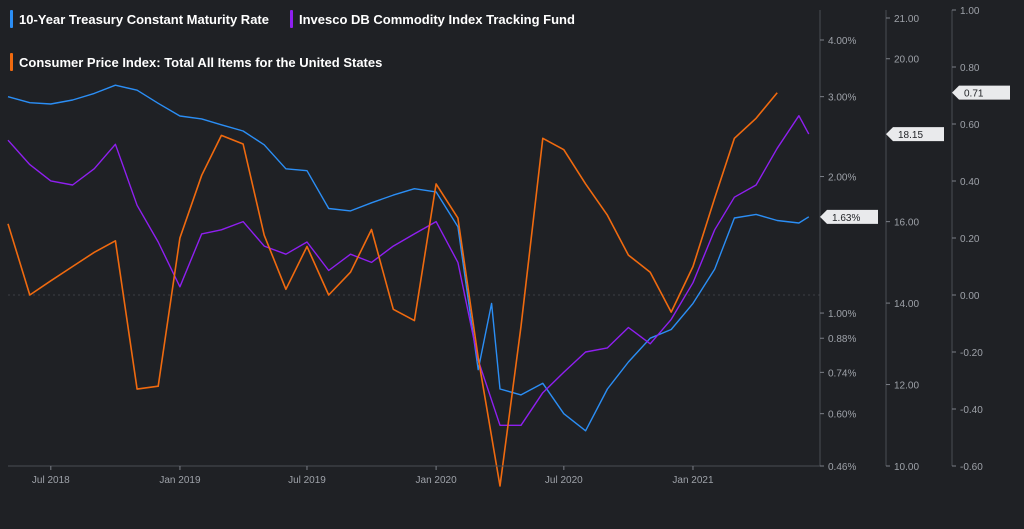 The width and height of the screenshot is (1024, 529). Describe the element at coordinates (11, 62) in the screenshot. I see `legend-swatch-cpi` at that location.